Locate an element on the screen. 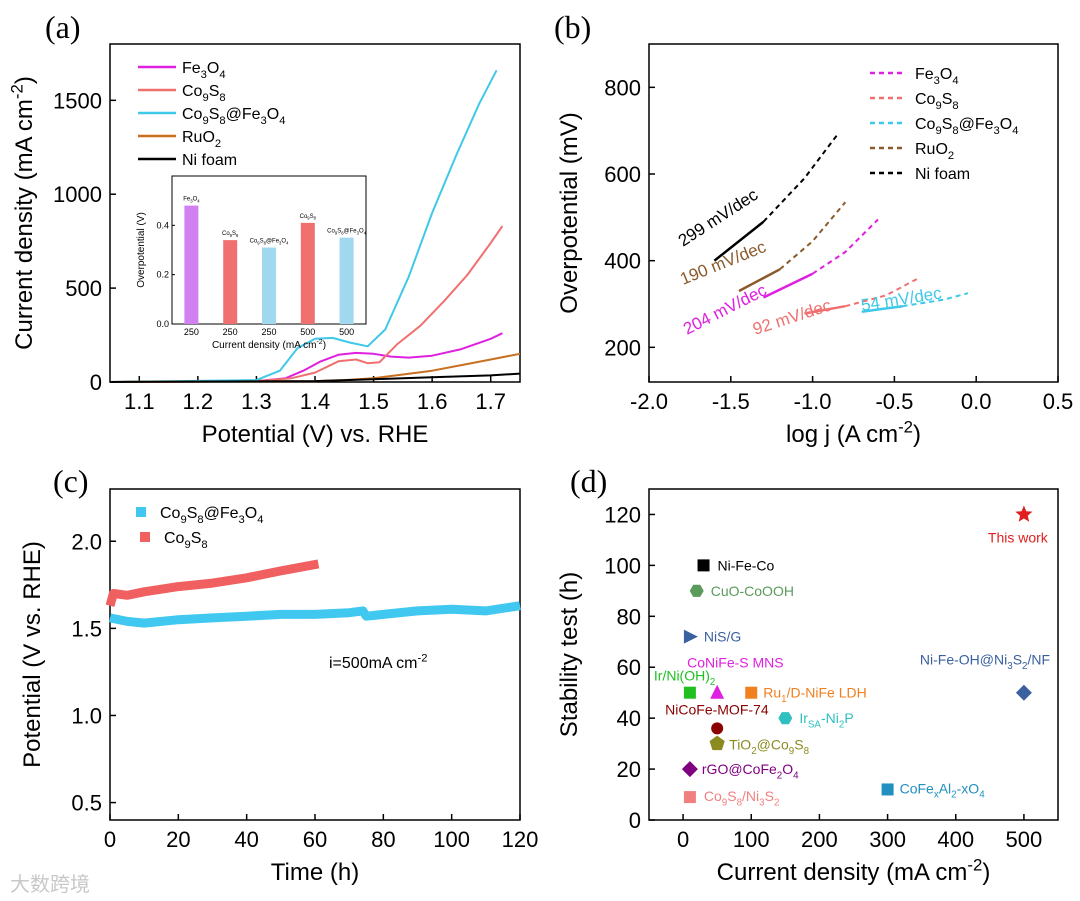  text-span: CuO-CoOOH is located at coordinates (752, 591).